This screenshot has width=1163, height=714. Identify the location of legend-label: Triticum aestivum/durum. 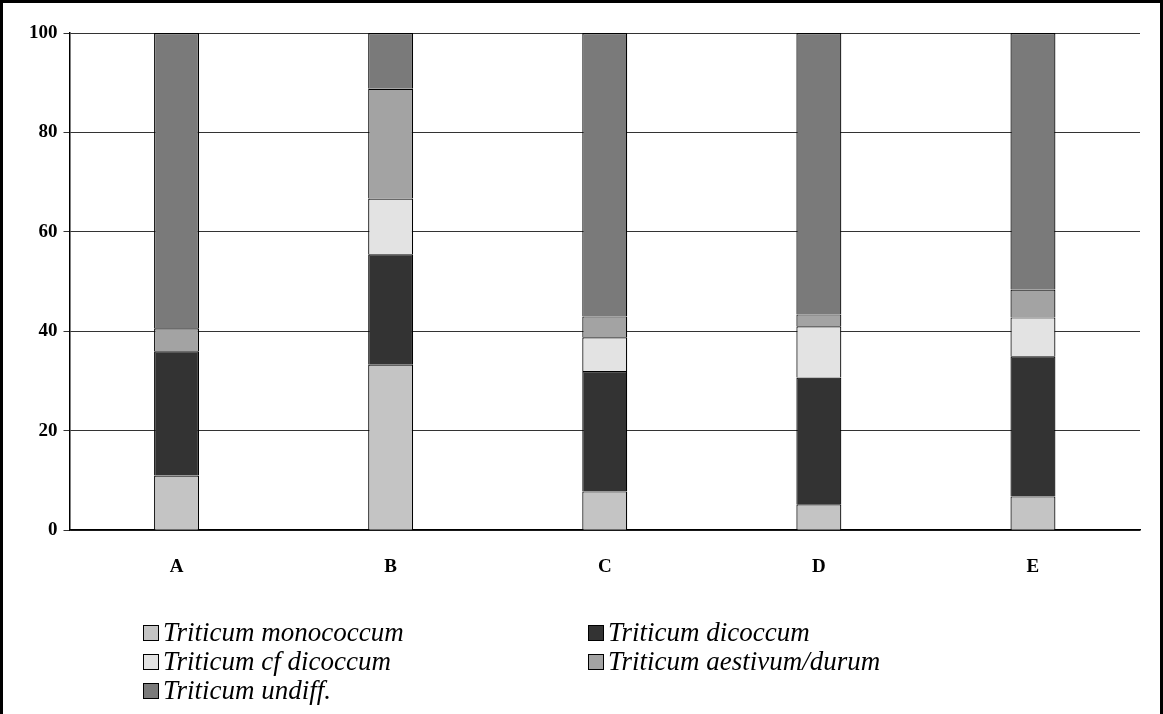
(744, 661).